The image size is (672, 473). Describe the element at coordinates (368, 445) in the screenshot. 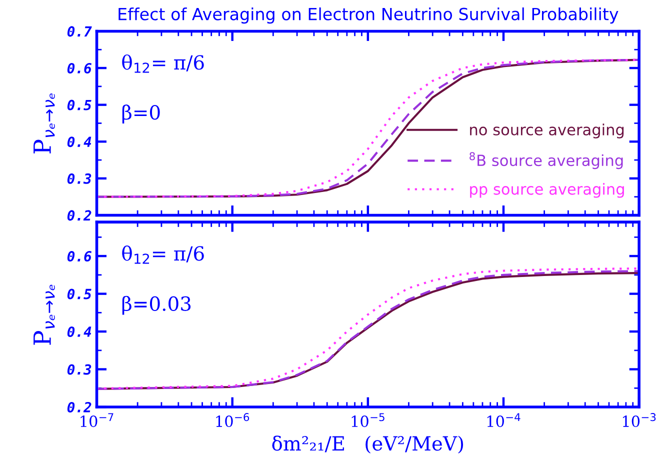

I see `x-axis-title: δm²₂₁/E (eV²/MeV)` at that location.